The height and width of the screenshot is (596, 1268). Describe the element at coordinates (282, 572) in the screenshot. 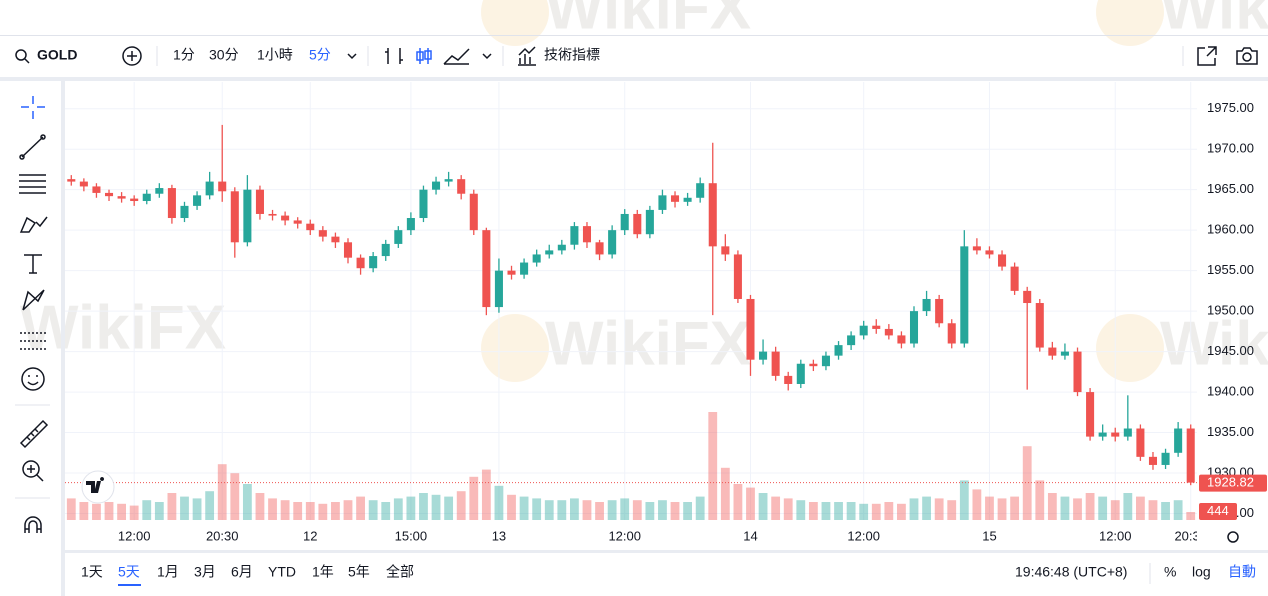

I see `range: YTD` at that location.